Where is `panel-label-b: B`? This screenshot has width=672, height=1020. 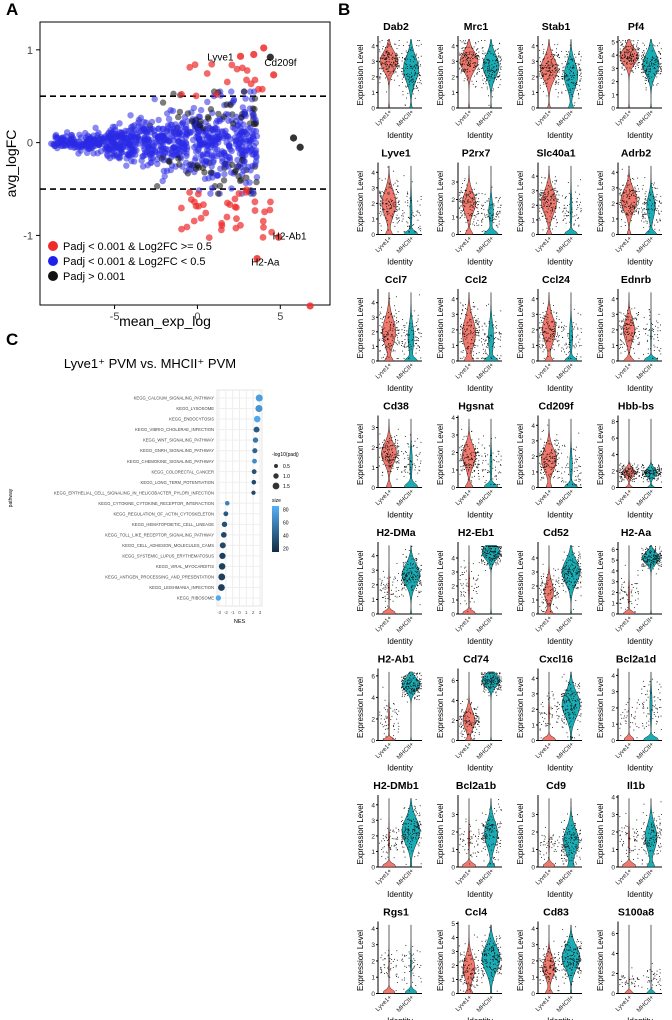 panel-label-b: B is located at coordinates (344, 9).